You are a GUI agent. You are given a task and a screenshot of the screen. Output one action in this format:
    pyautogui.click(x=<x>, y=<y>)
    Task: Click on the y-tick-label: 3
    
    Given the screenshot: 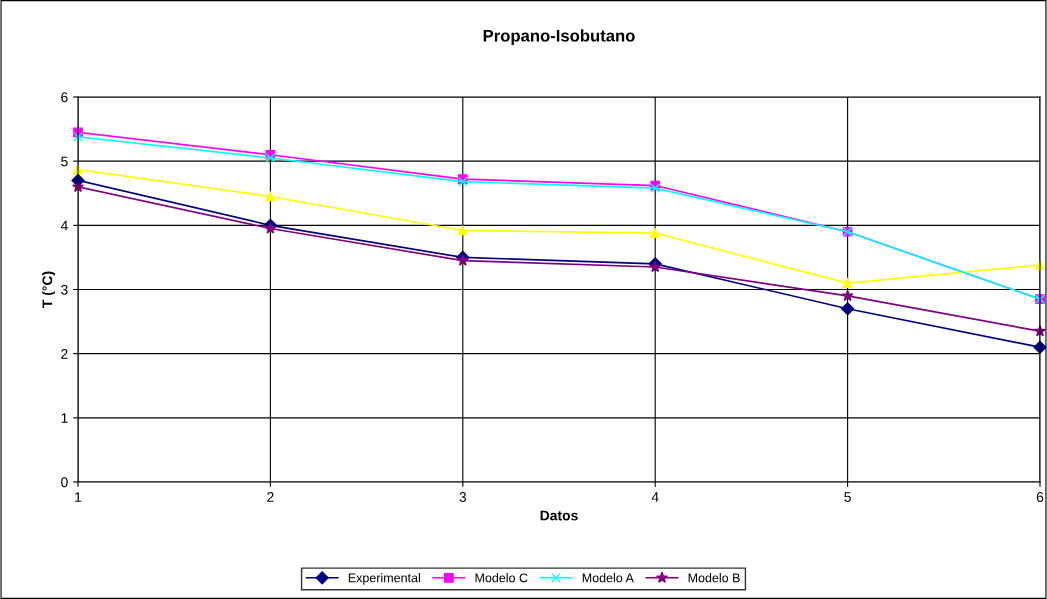 What is the action you would take?
    pyautogui.click(x=64, y=289)
    